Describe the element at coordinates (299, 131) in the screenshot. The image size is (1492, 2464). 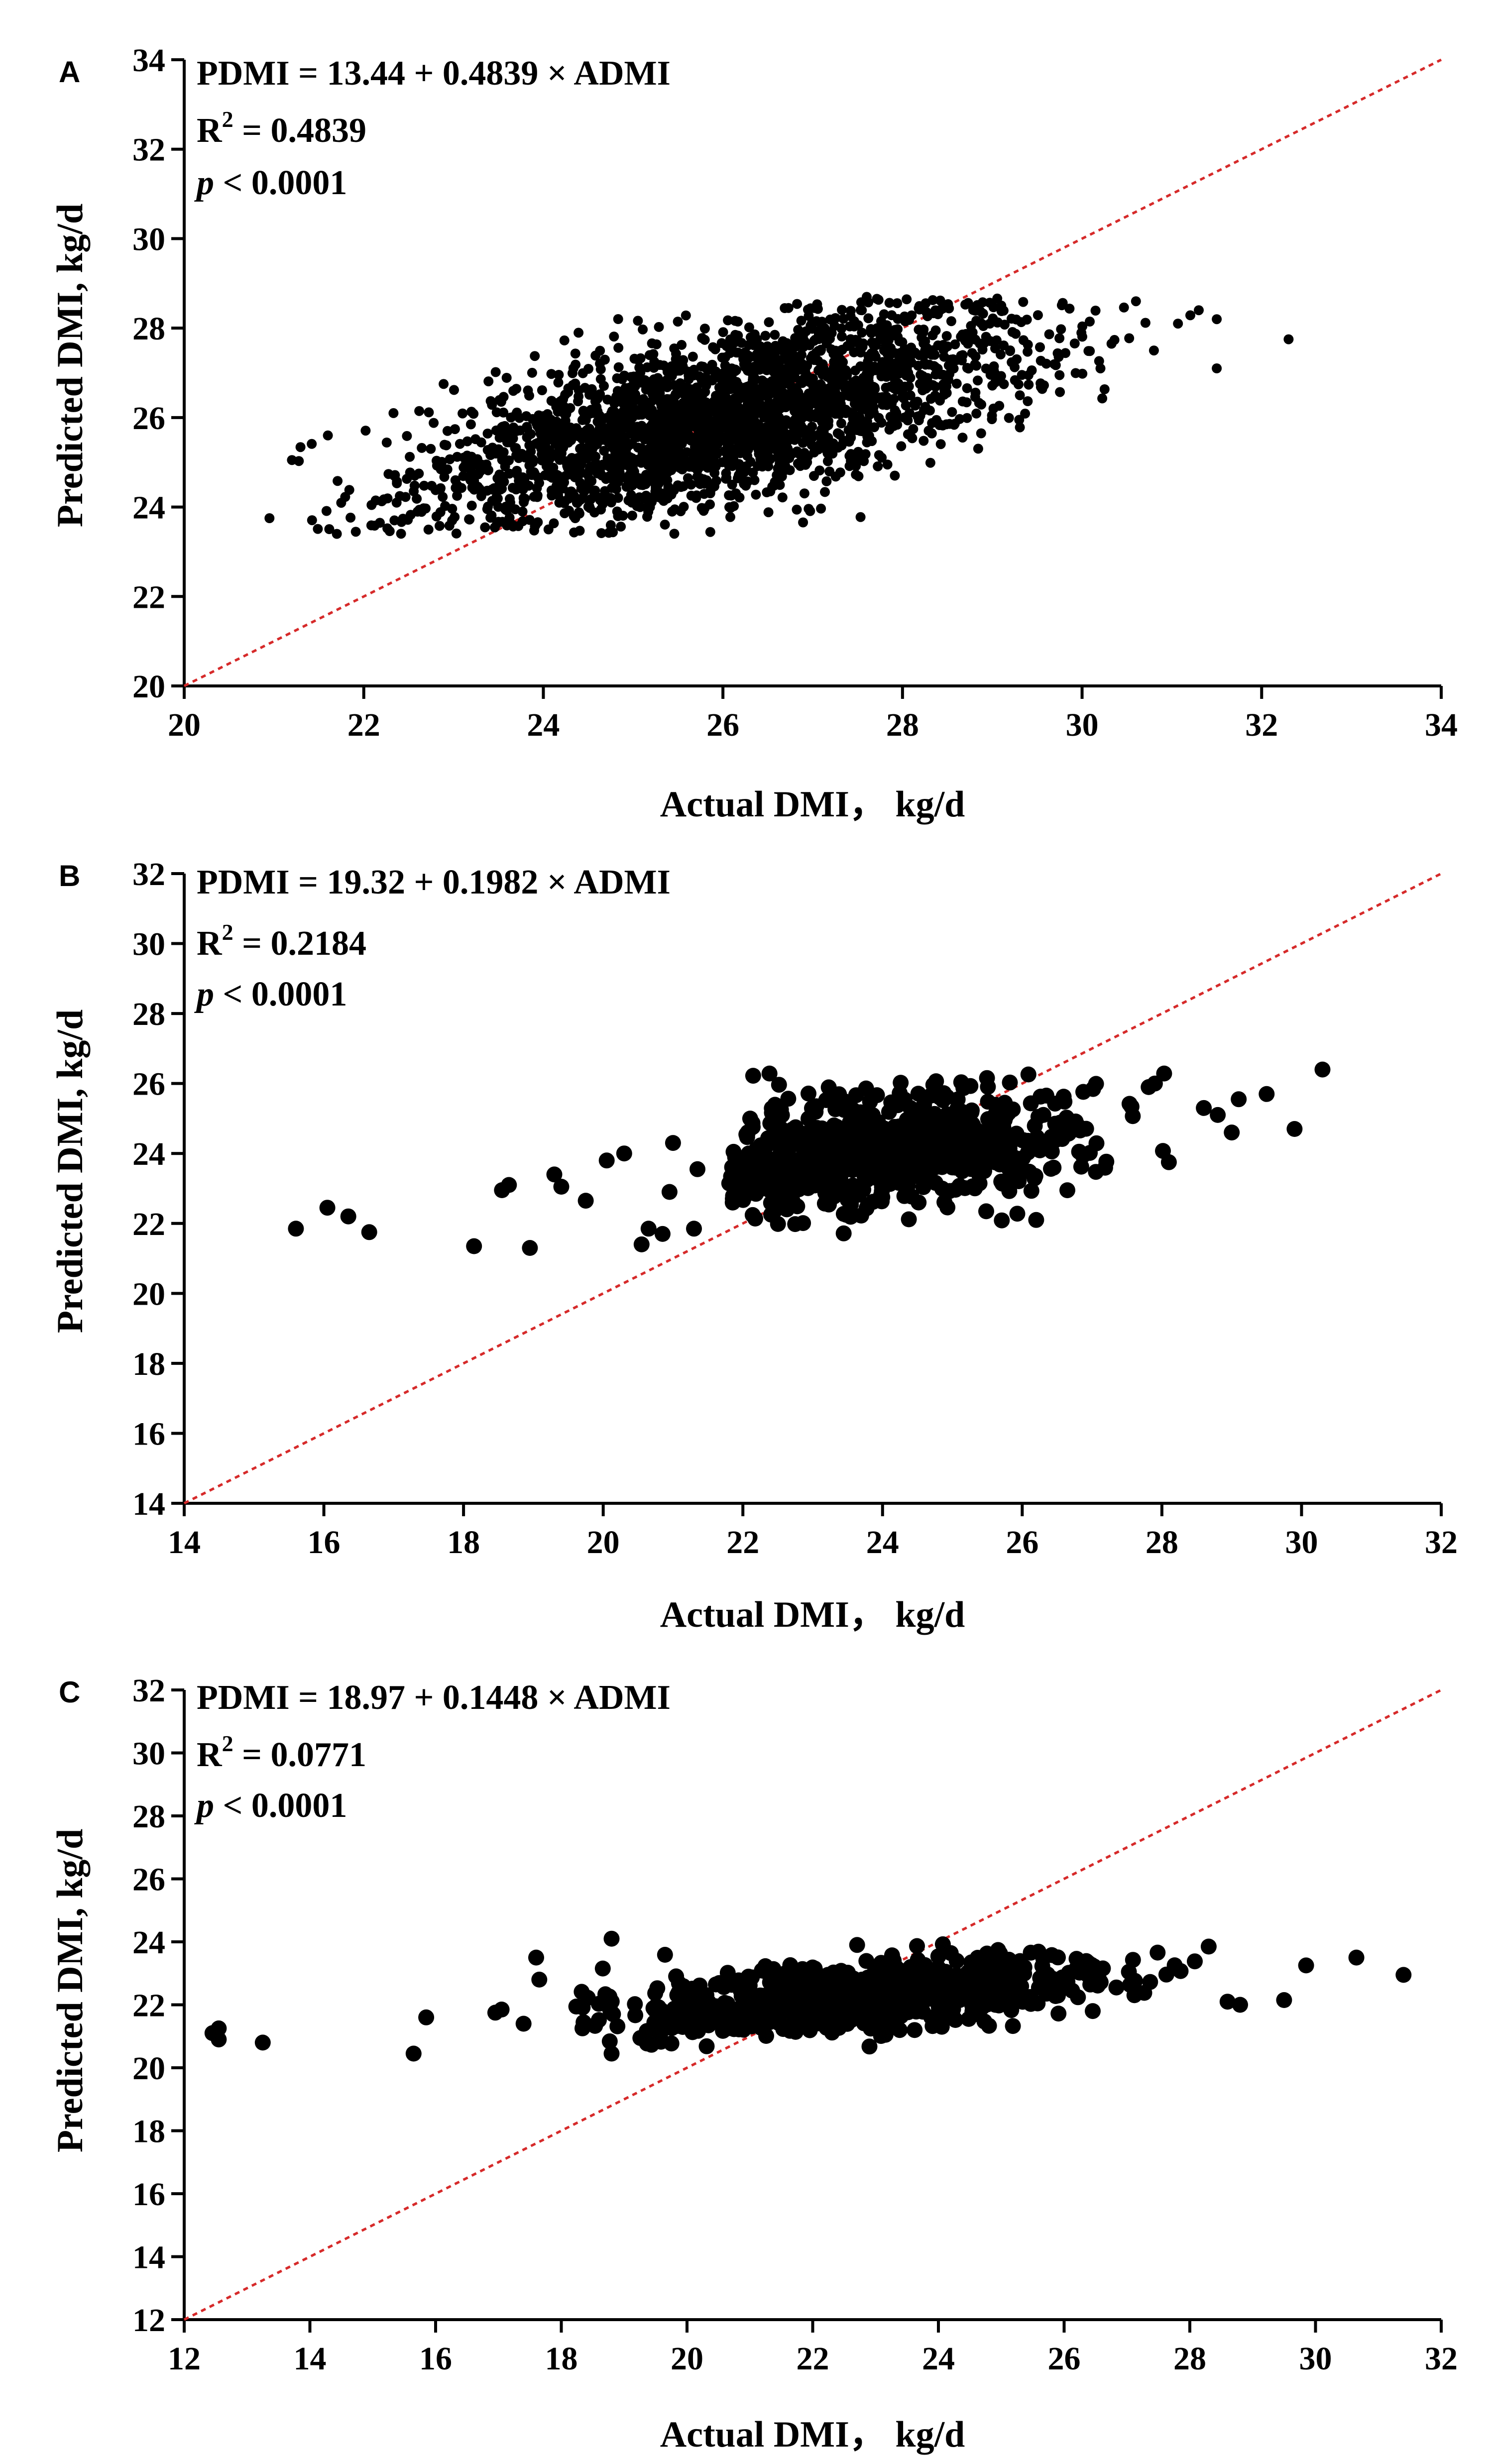
I see `panel-a-r-value: = 0.4839` at that location.